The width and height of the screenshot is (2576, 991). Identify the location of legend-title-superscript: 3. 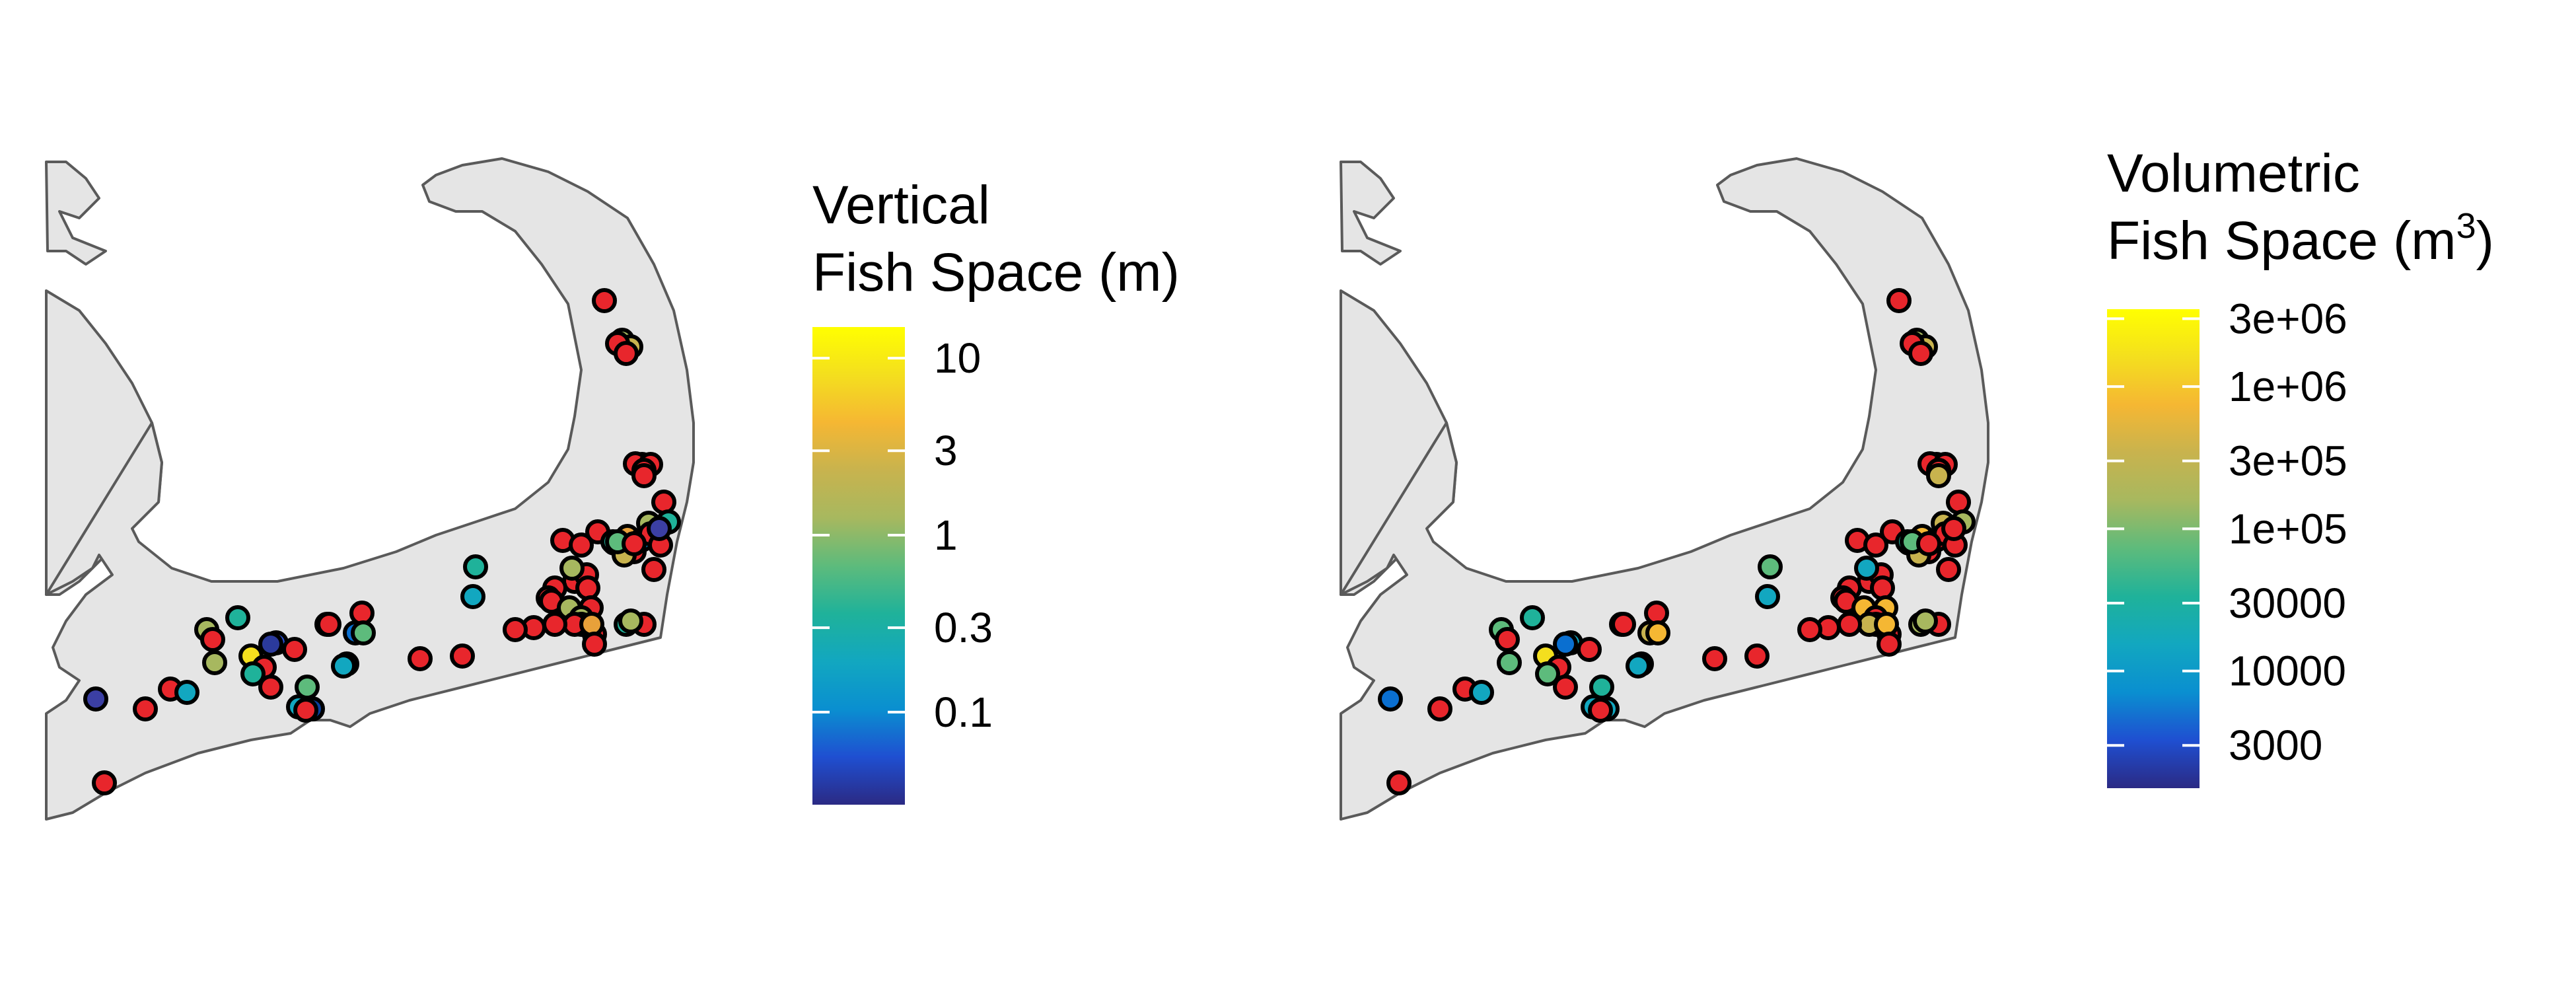
(2466, 226).